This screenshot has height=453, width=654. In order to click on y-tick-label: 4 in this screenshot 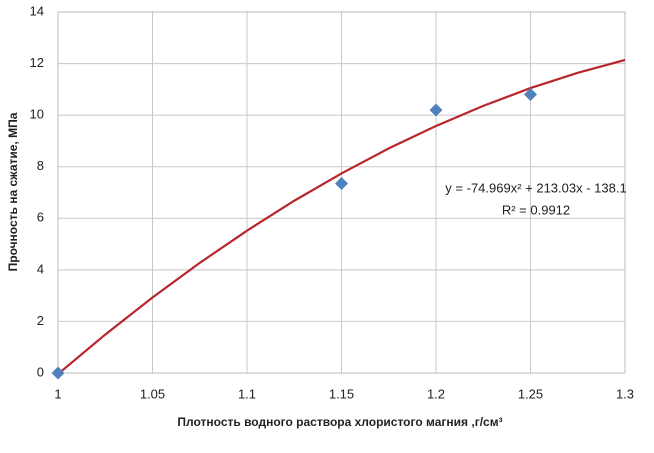, I will do `click(40, 268)`.